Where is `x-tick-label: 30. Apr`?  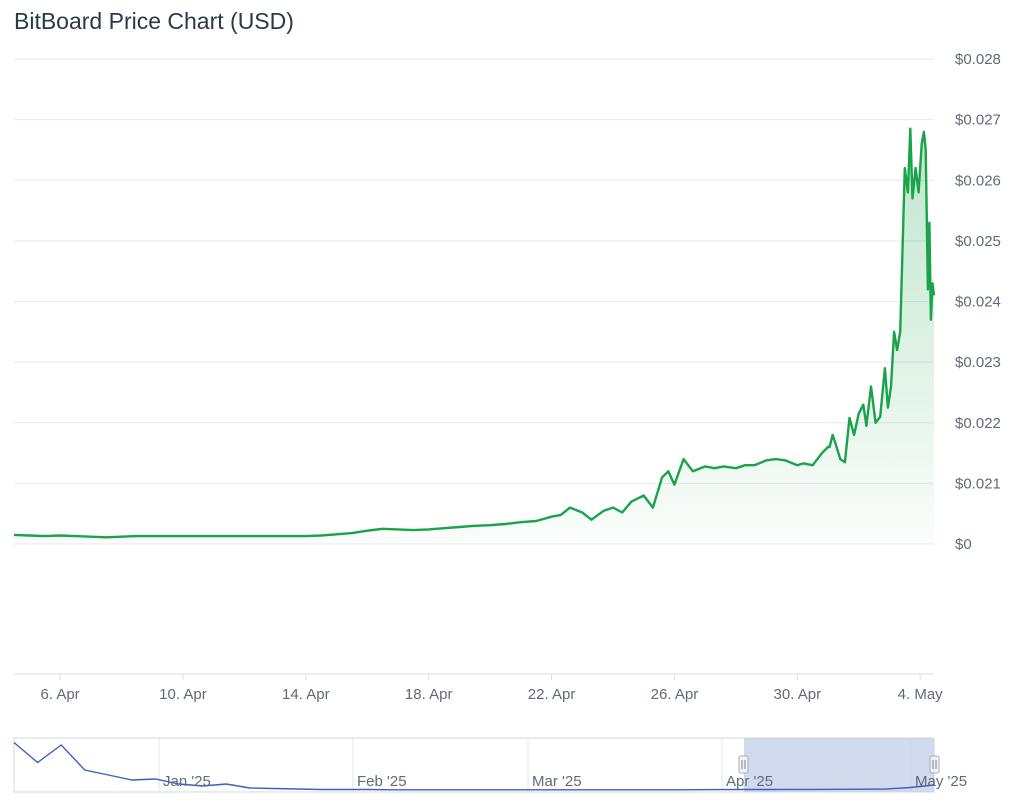 x-tick-label: 30. Apr is located at coordinates (798, 694).